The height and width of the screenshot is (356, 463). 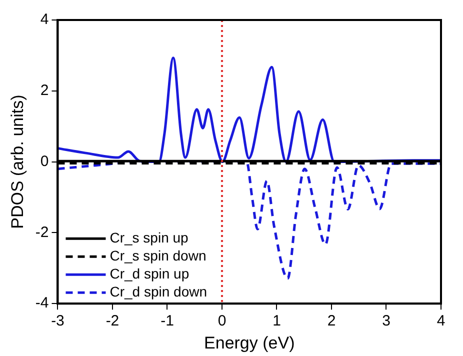 What do you see at coordinates (113, 321) in the screenshot?
I see `x-tick-label: -2` at bounding box center [113, 321].